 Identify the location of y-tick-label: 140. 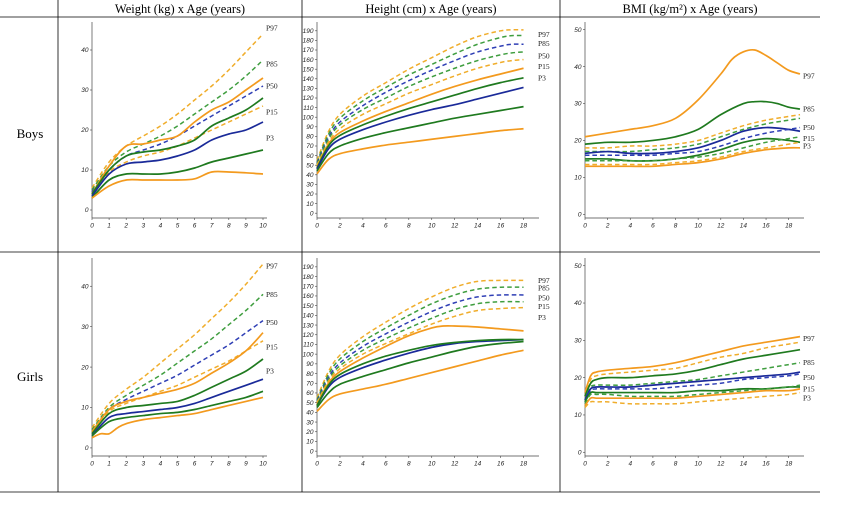
(308, 79).